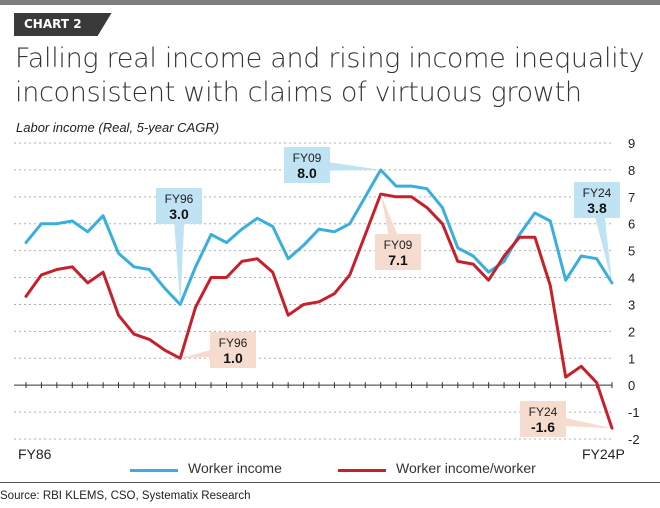 The image size is (660, 508). I want to click on y-tick-label: 7, so click(631, 197).